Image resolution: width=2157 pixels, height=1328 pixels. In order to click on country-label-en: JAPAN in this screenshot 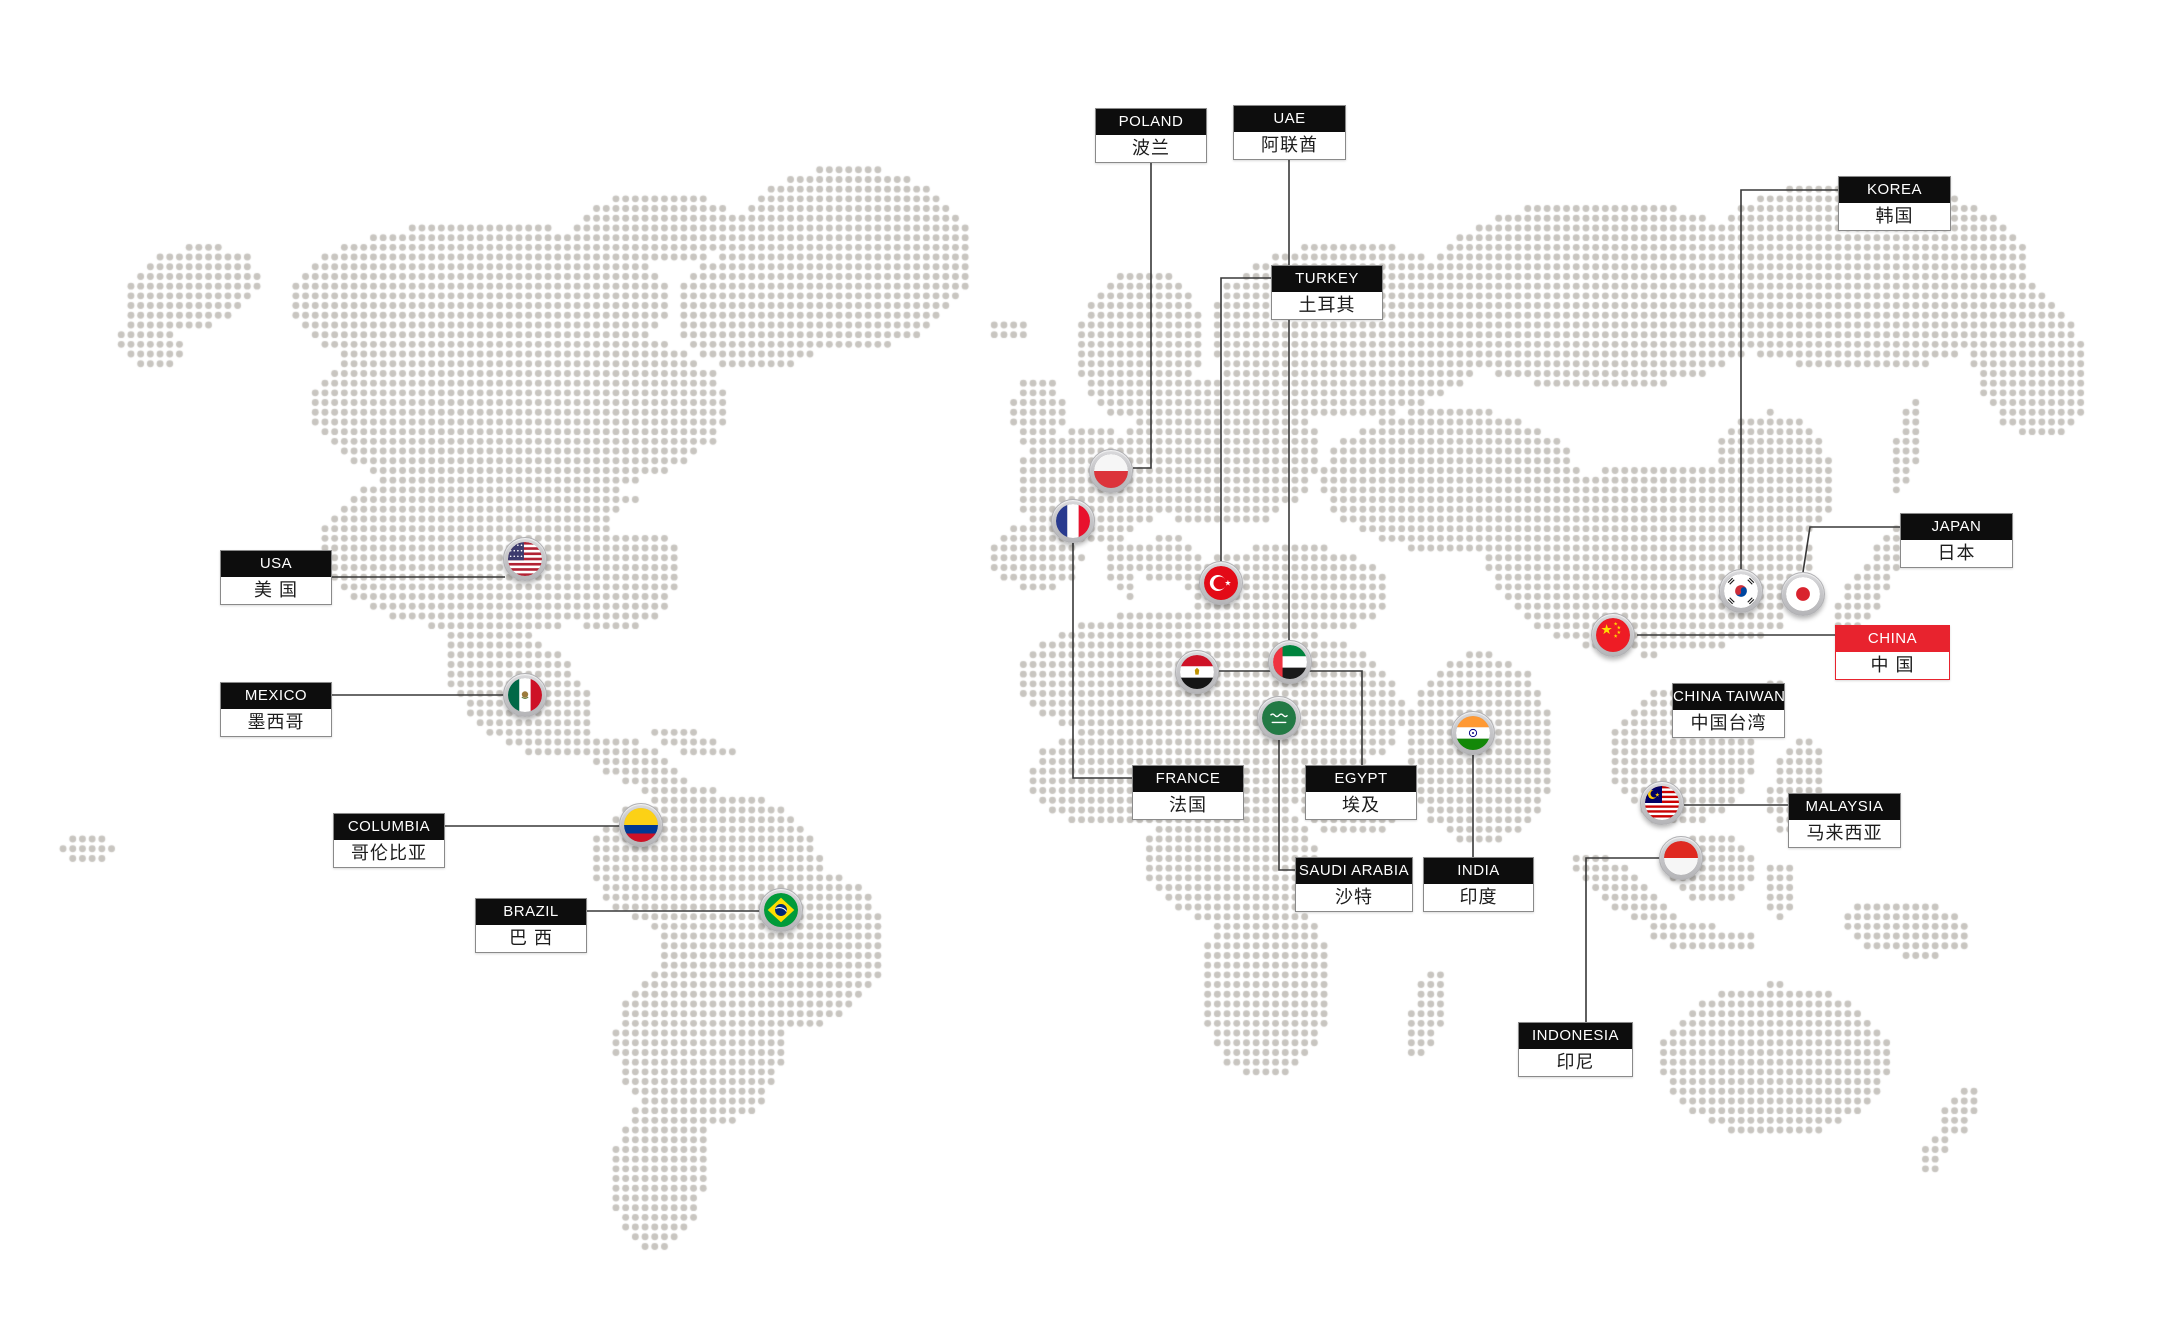, I will do `click(1956, 527)`.